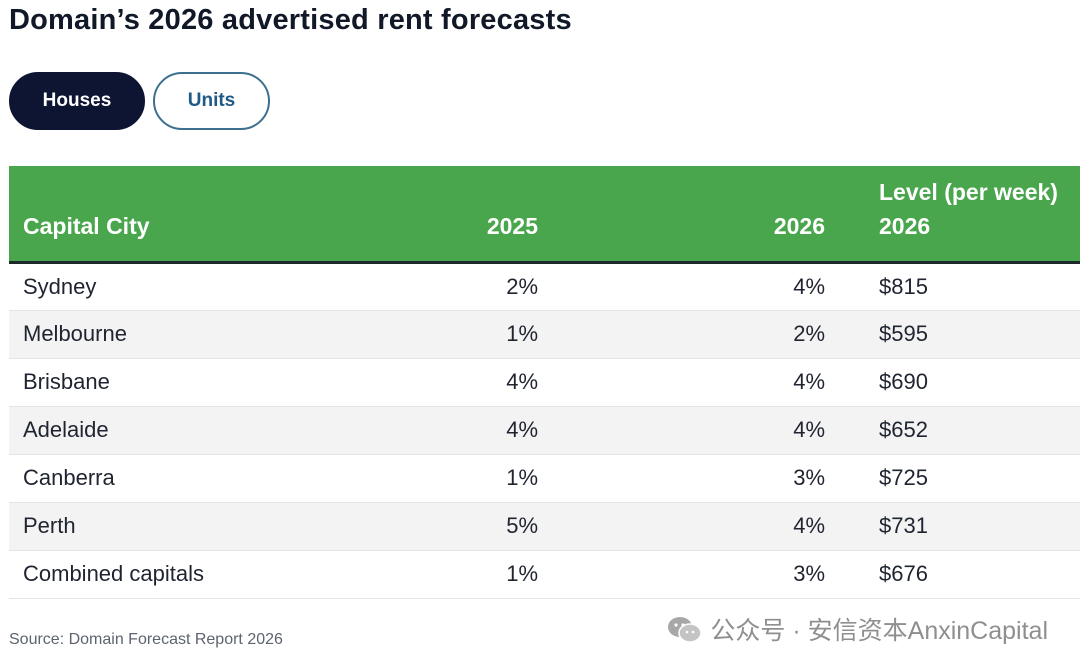 The image size is (1080, 671). I want to click on cell-city: Sydney, so click(196, 286).